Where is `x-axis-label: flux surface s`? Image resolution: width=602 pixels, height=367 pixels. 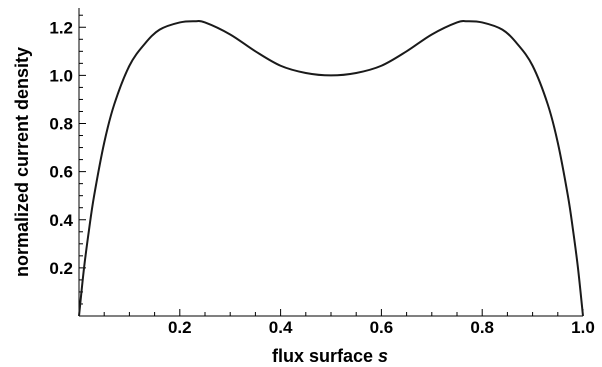
x-axis-label: flux surface s is located at coordinates (330, 356).